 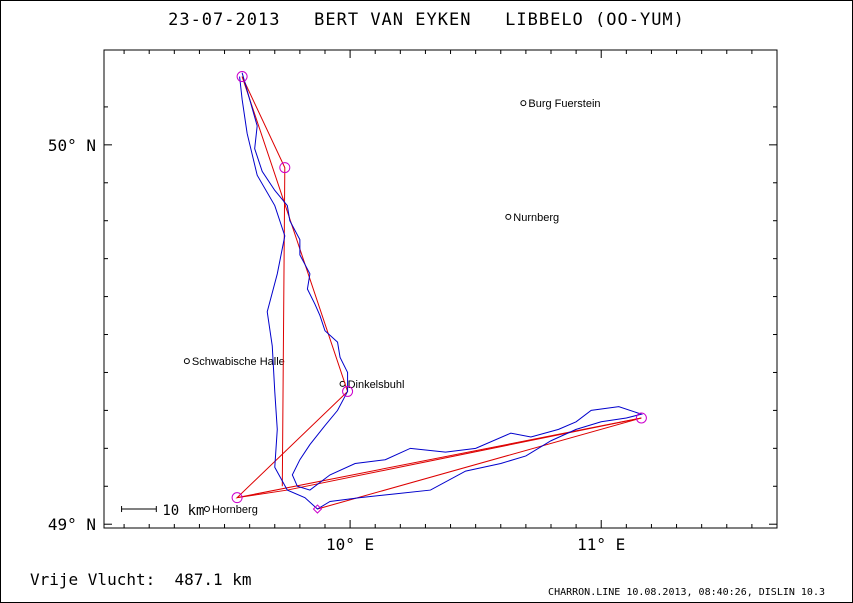 I want to click on distance-summary: Vrije Vlucht: 487.1 km, so click(x=141, y=579).